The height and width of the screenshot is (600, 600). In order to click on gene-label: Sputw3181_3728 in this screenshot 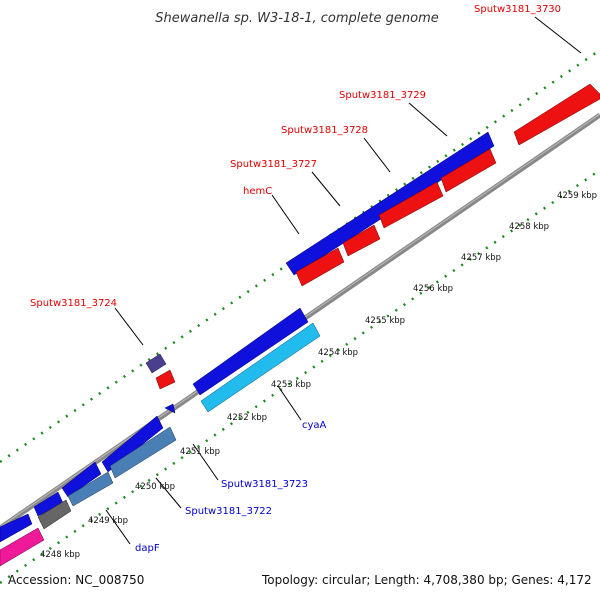, I will do `click(324, 130)`.